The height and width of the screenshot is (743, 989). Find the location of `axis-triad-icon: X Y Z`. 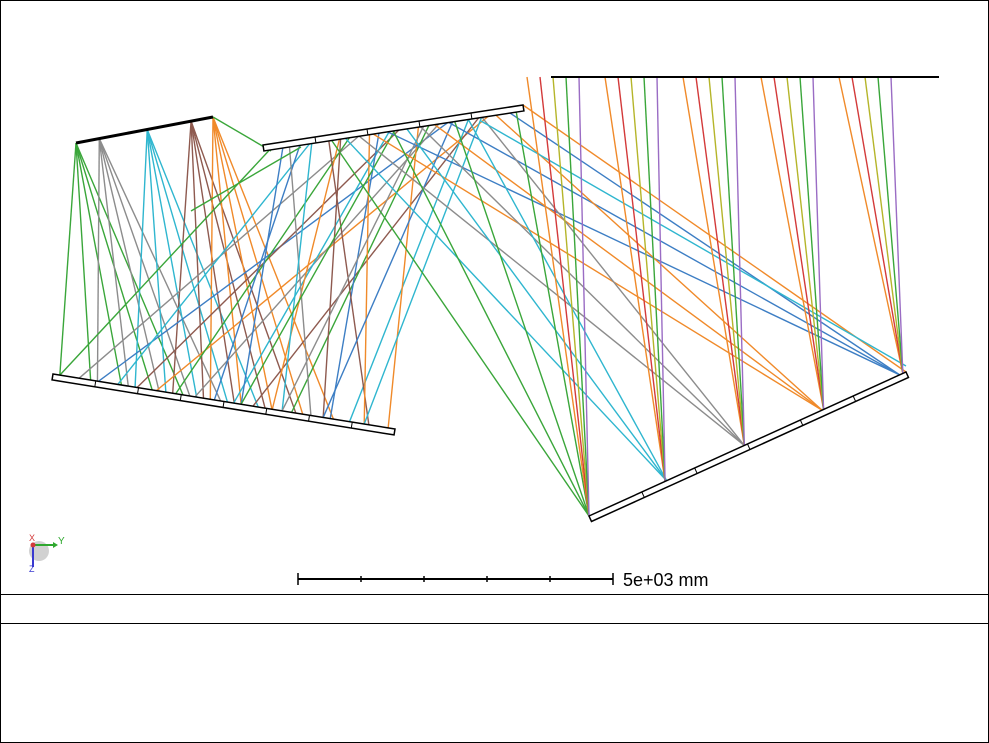

axis-triad-icon: X Y Z is located at coordinates (47, 553).